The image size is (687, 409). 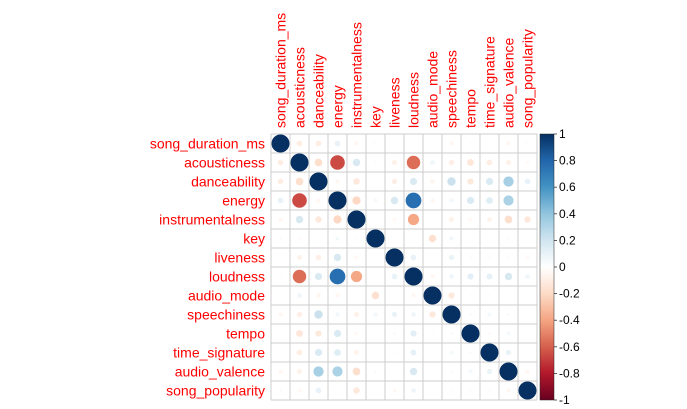 What do you see at coordinates (489, 314) in the screenshot?
I see `correlation-circle-speechiness-time_signature` at bounding box center [489, 314].